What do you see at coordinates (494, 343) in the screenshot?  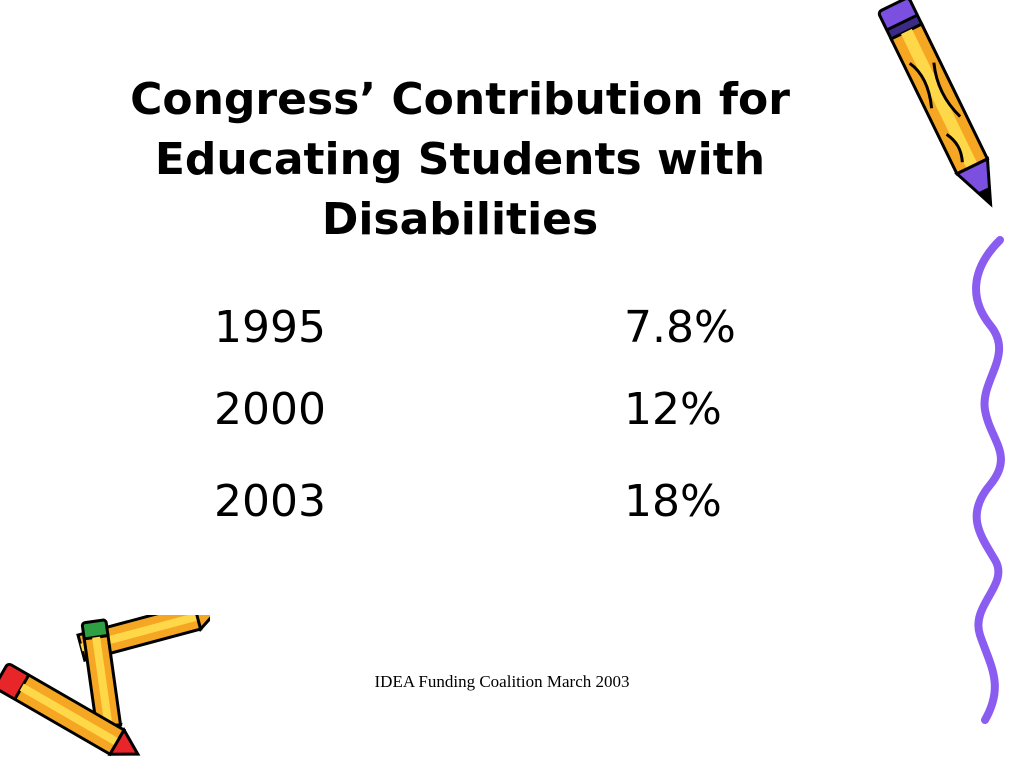 I see `table-row: 1995 7.8%` at bounding box center [494, 343].